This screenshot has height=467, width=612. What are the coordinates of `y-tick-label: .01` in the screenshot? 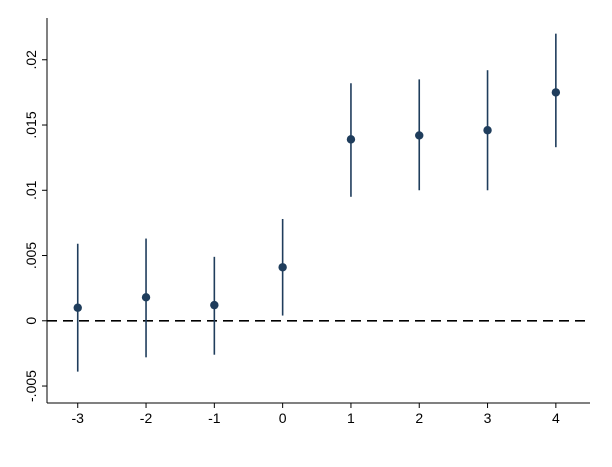 It's located at (31, 190).